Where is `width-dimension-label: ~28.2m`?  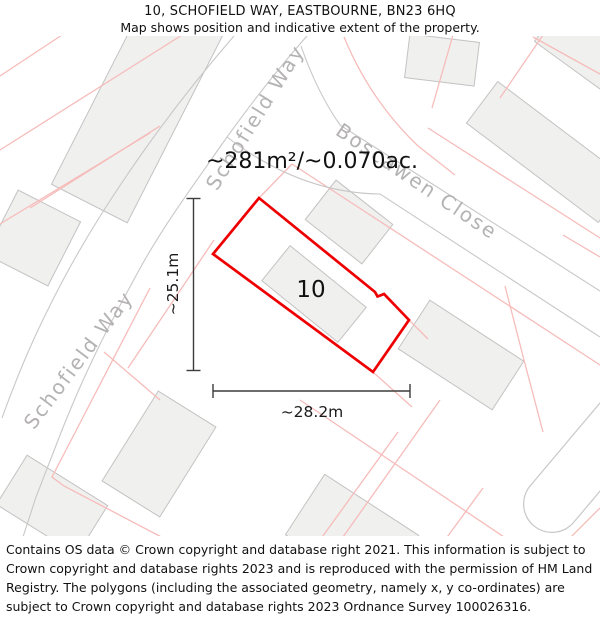 width-dimension-label: ~28.2m is located at coordinates (312, 412).